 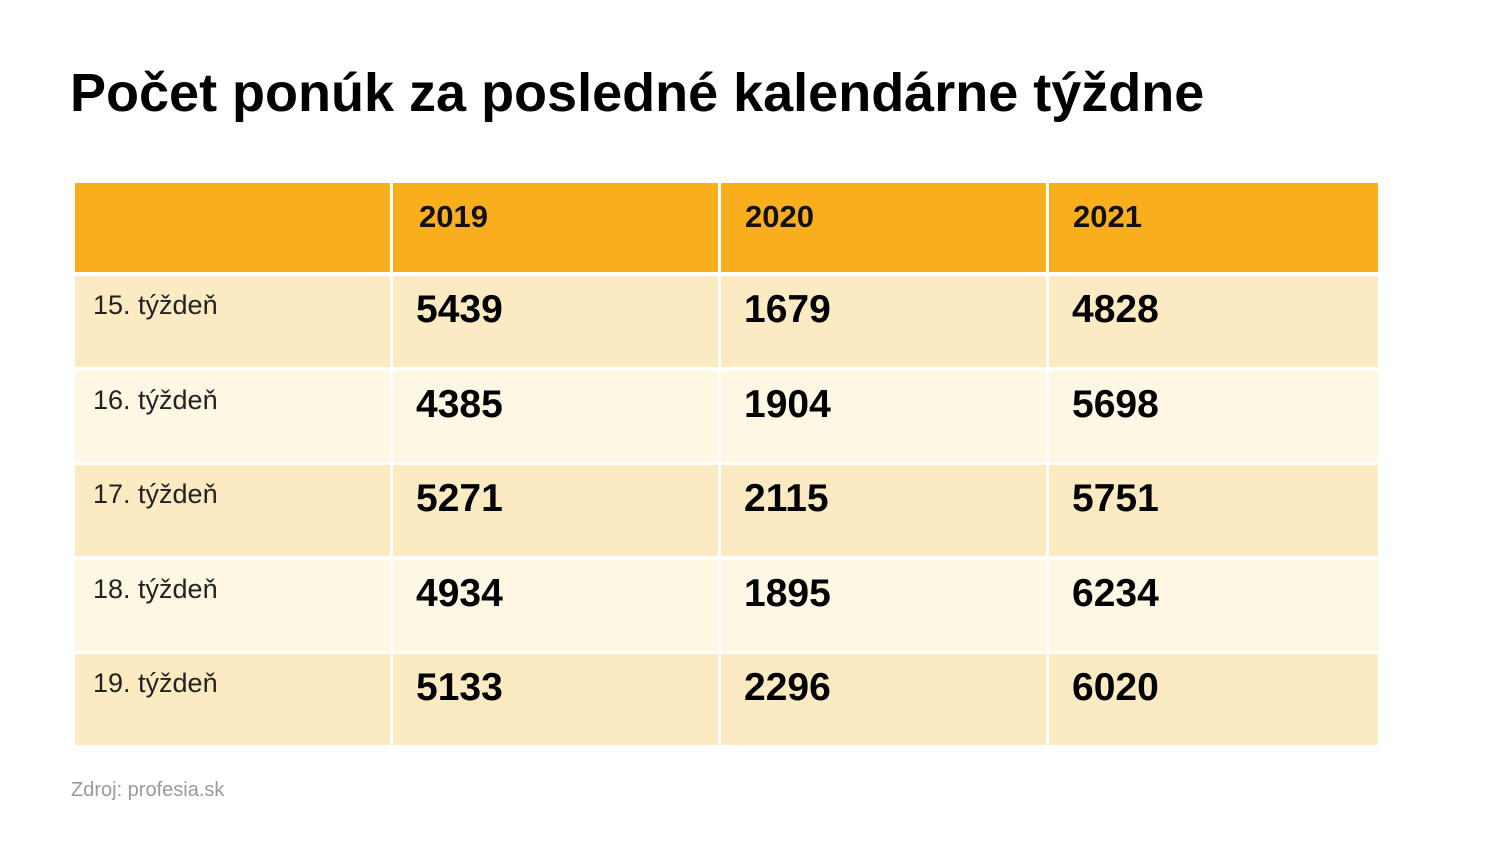 I want to click on value: 2296, so click(x=787, y=687).